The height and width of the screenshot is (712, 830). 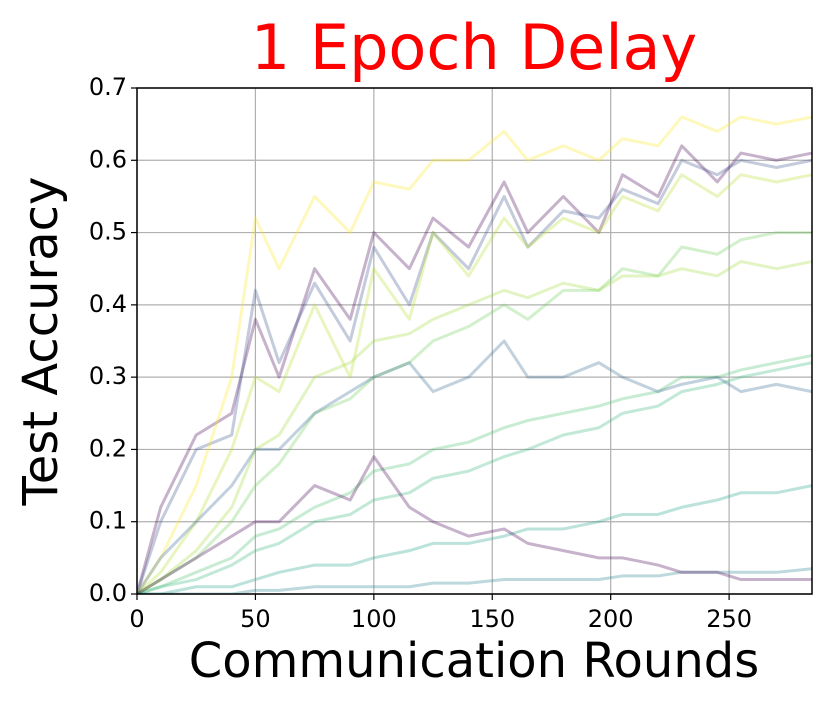 I want to click on y-tick-label: 0.1, so click(x=108, y=521).